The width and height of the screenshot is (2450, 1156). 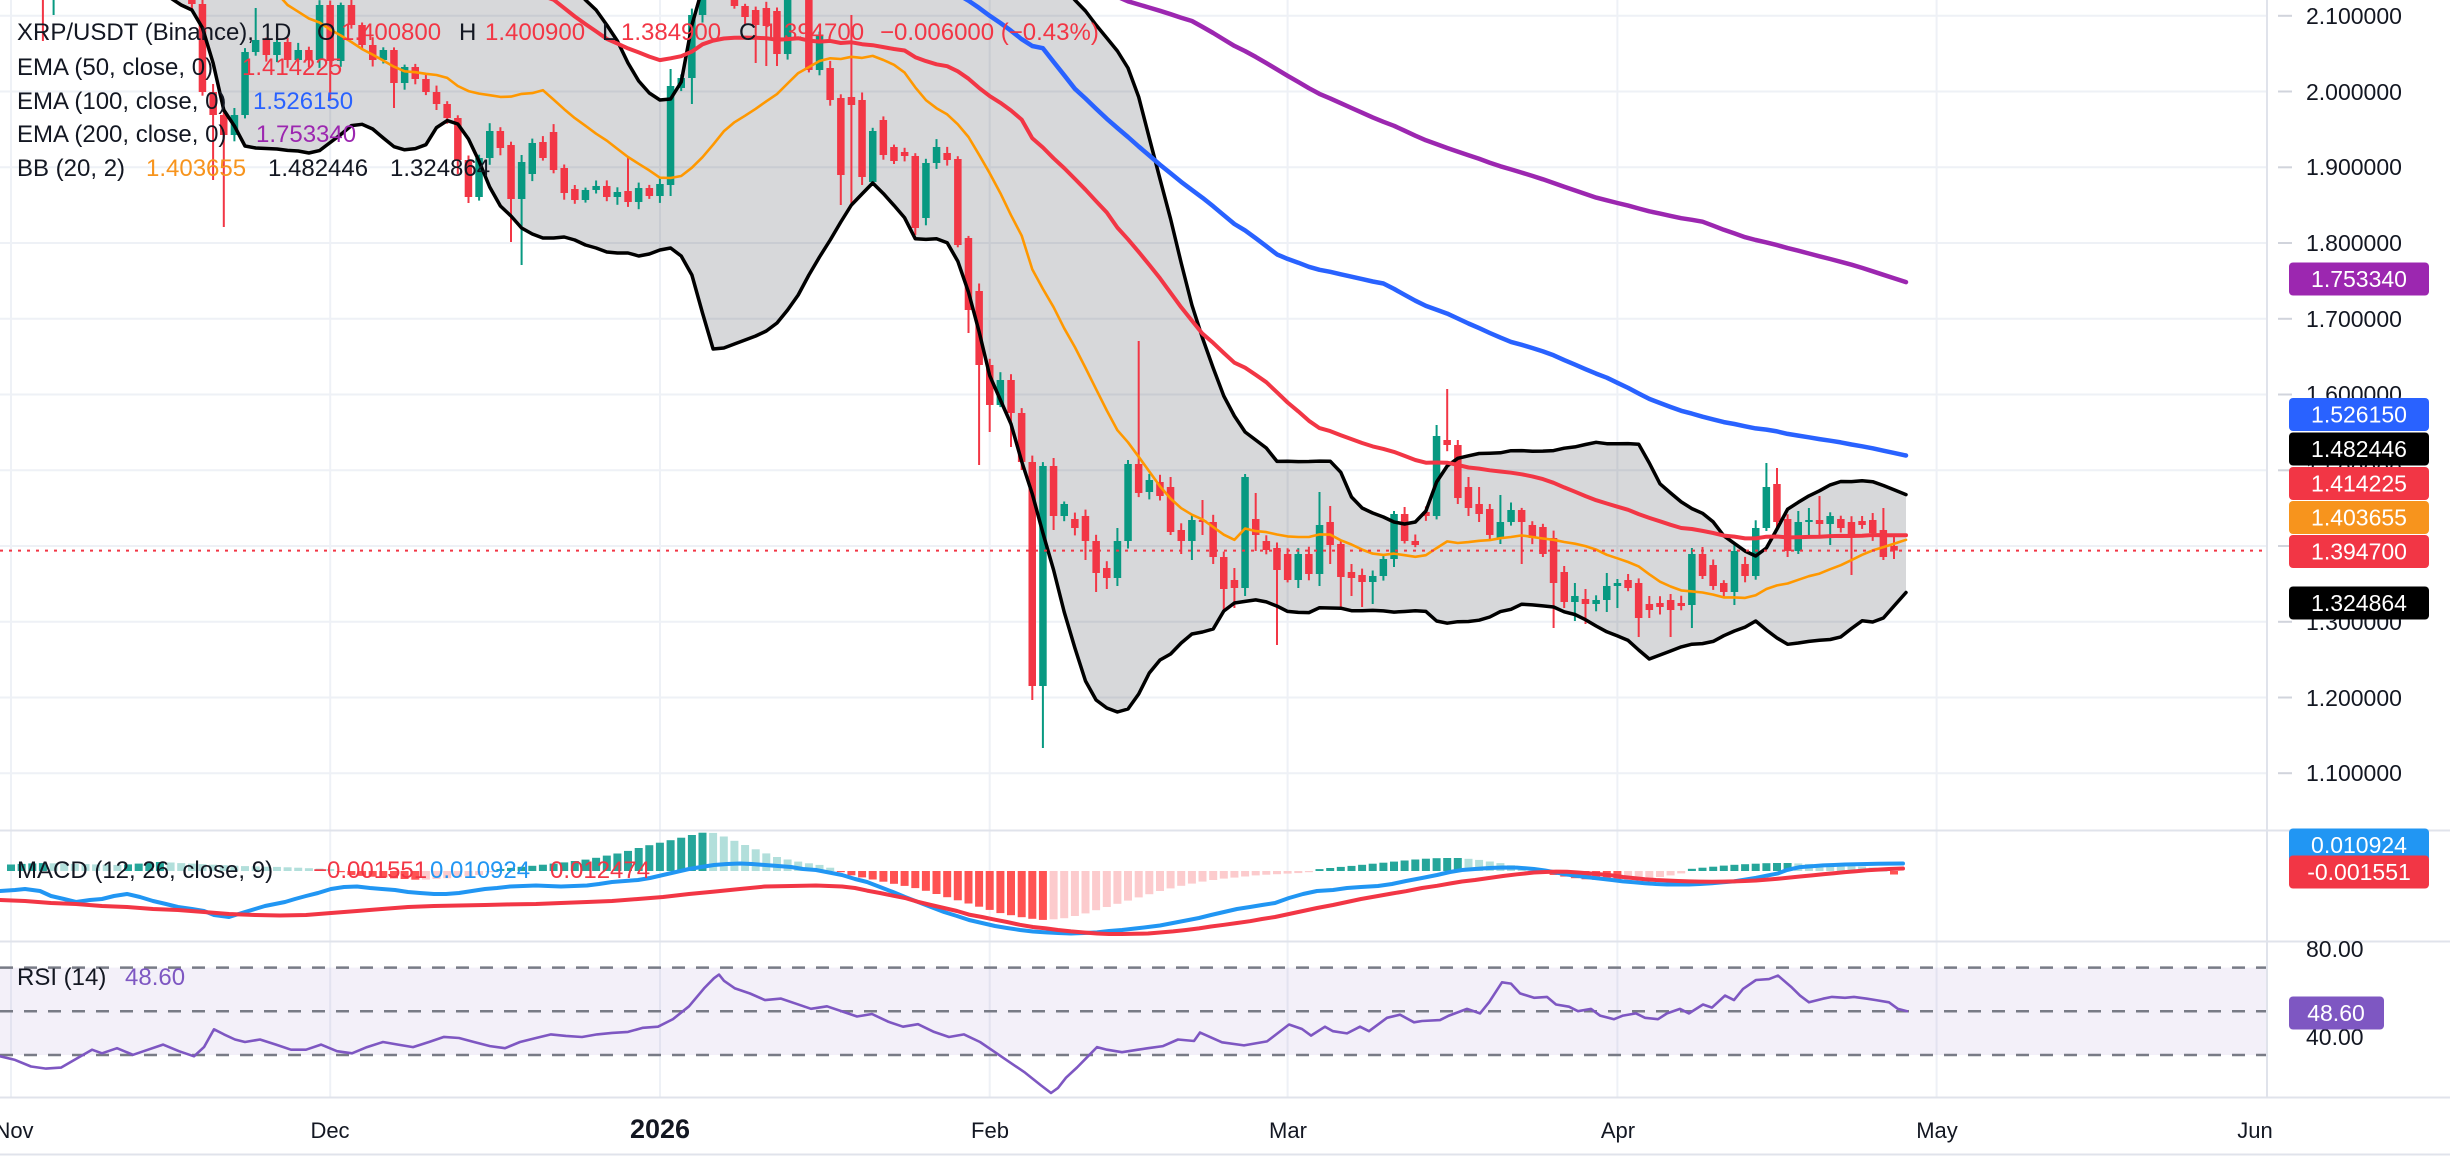 I want to click on svg-text: MACD (12, 26, close, 9), so click(x=145, y=870).